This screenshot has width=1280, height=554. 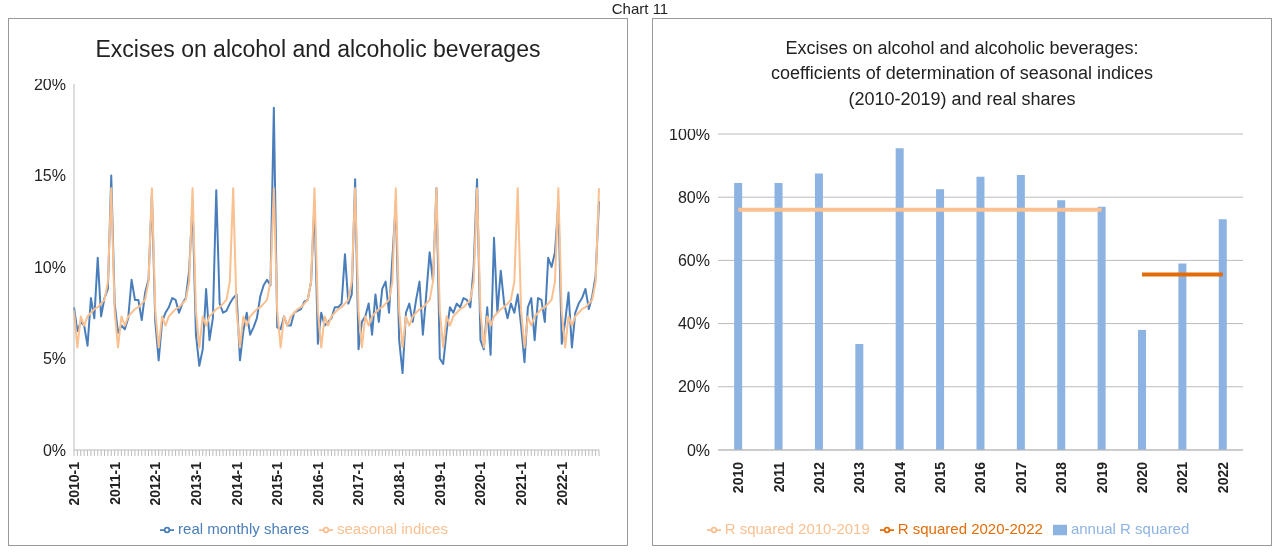 I want to click on x-tick-label: 2011-1, so click(x=114, y=483).